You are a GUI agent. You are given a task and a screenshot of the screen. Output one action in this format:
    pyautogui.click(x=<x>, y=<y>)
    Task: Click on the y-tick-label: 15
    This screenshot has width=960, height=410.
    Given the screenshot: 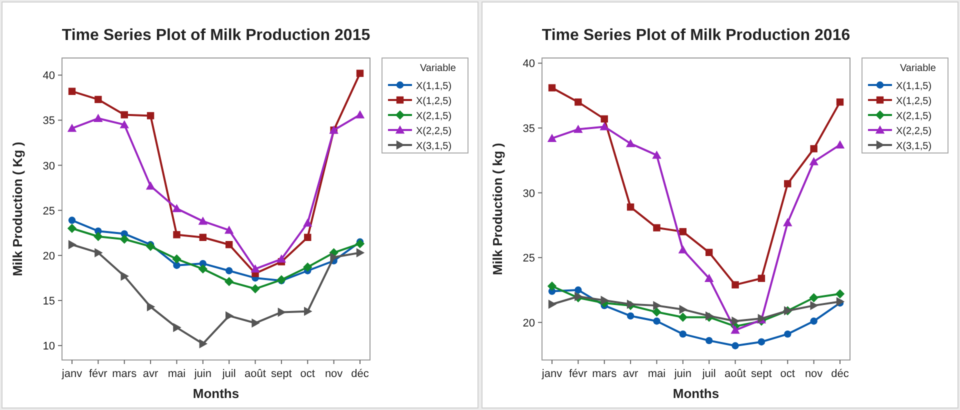 What is the action you would take?
    pyautogui.click(x=48, y=302)
    